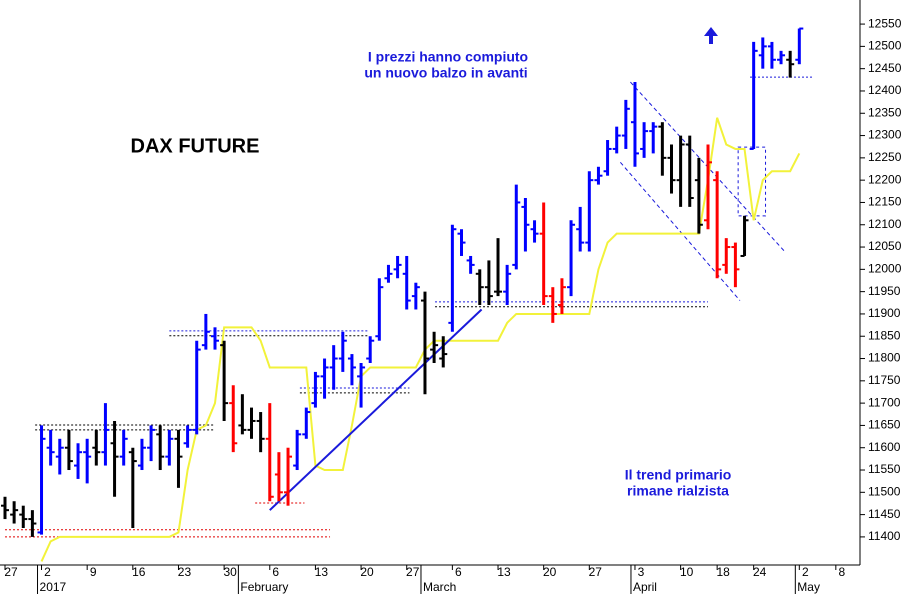  I want to click on chart-title: DAX FUTURE, so click(195, 146).